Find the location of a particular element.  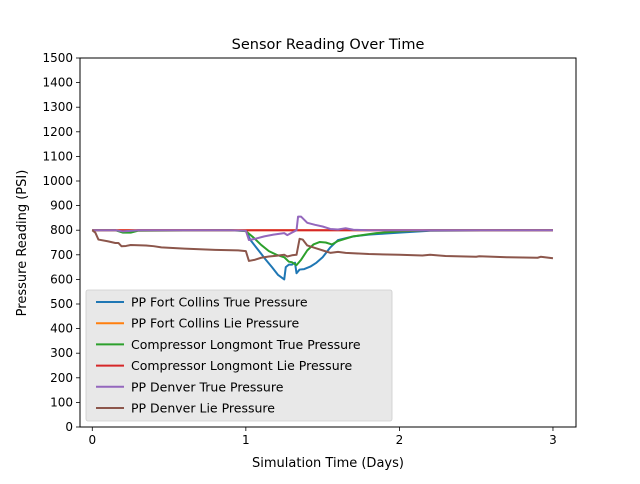

y-tick-label: 200 is located at coordinates (61, 378).